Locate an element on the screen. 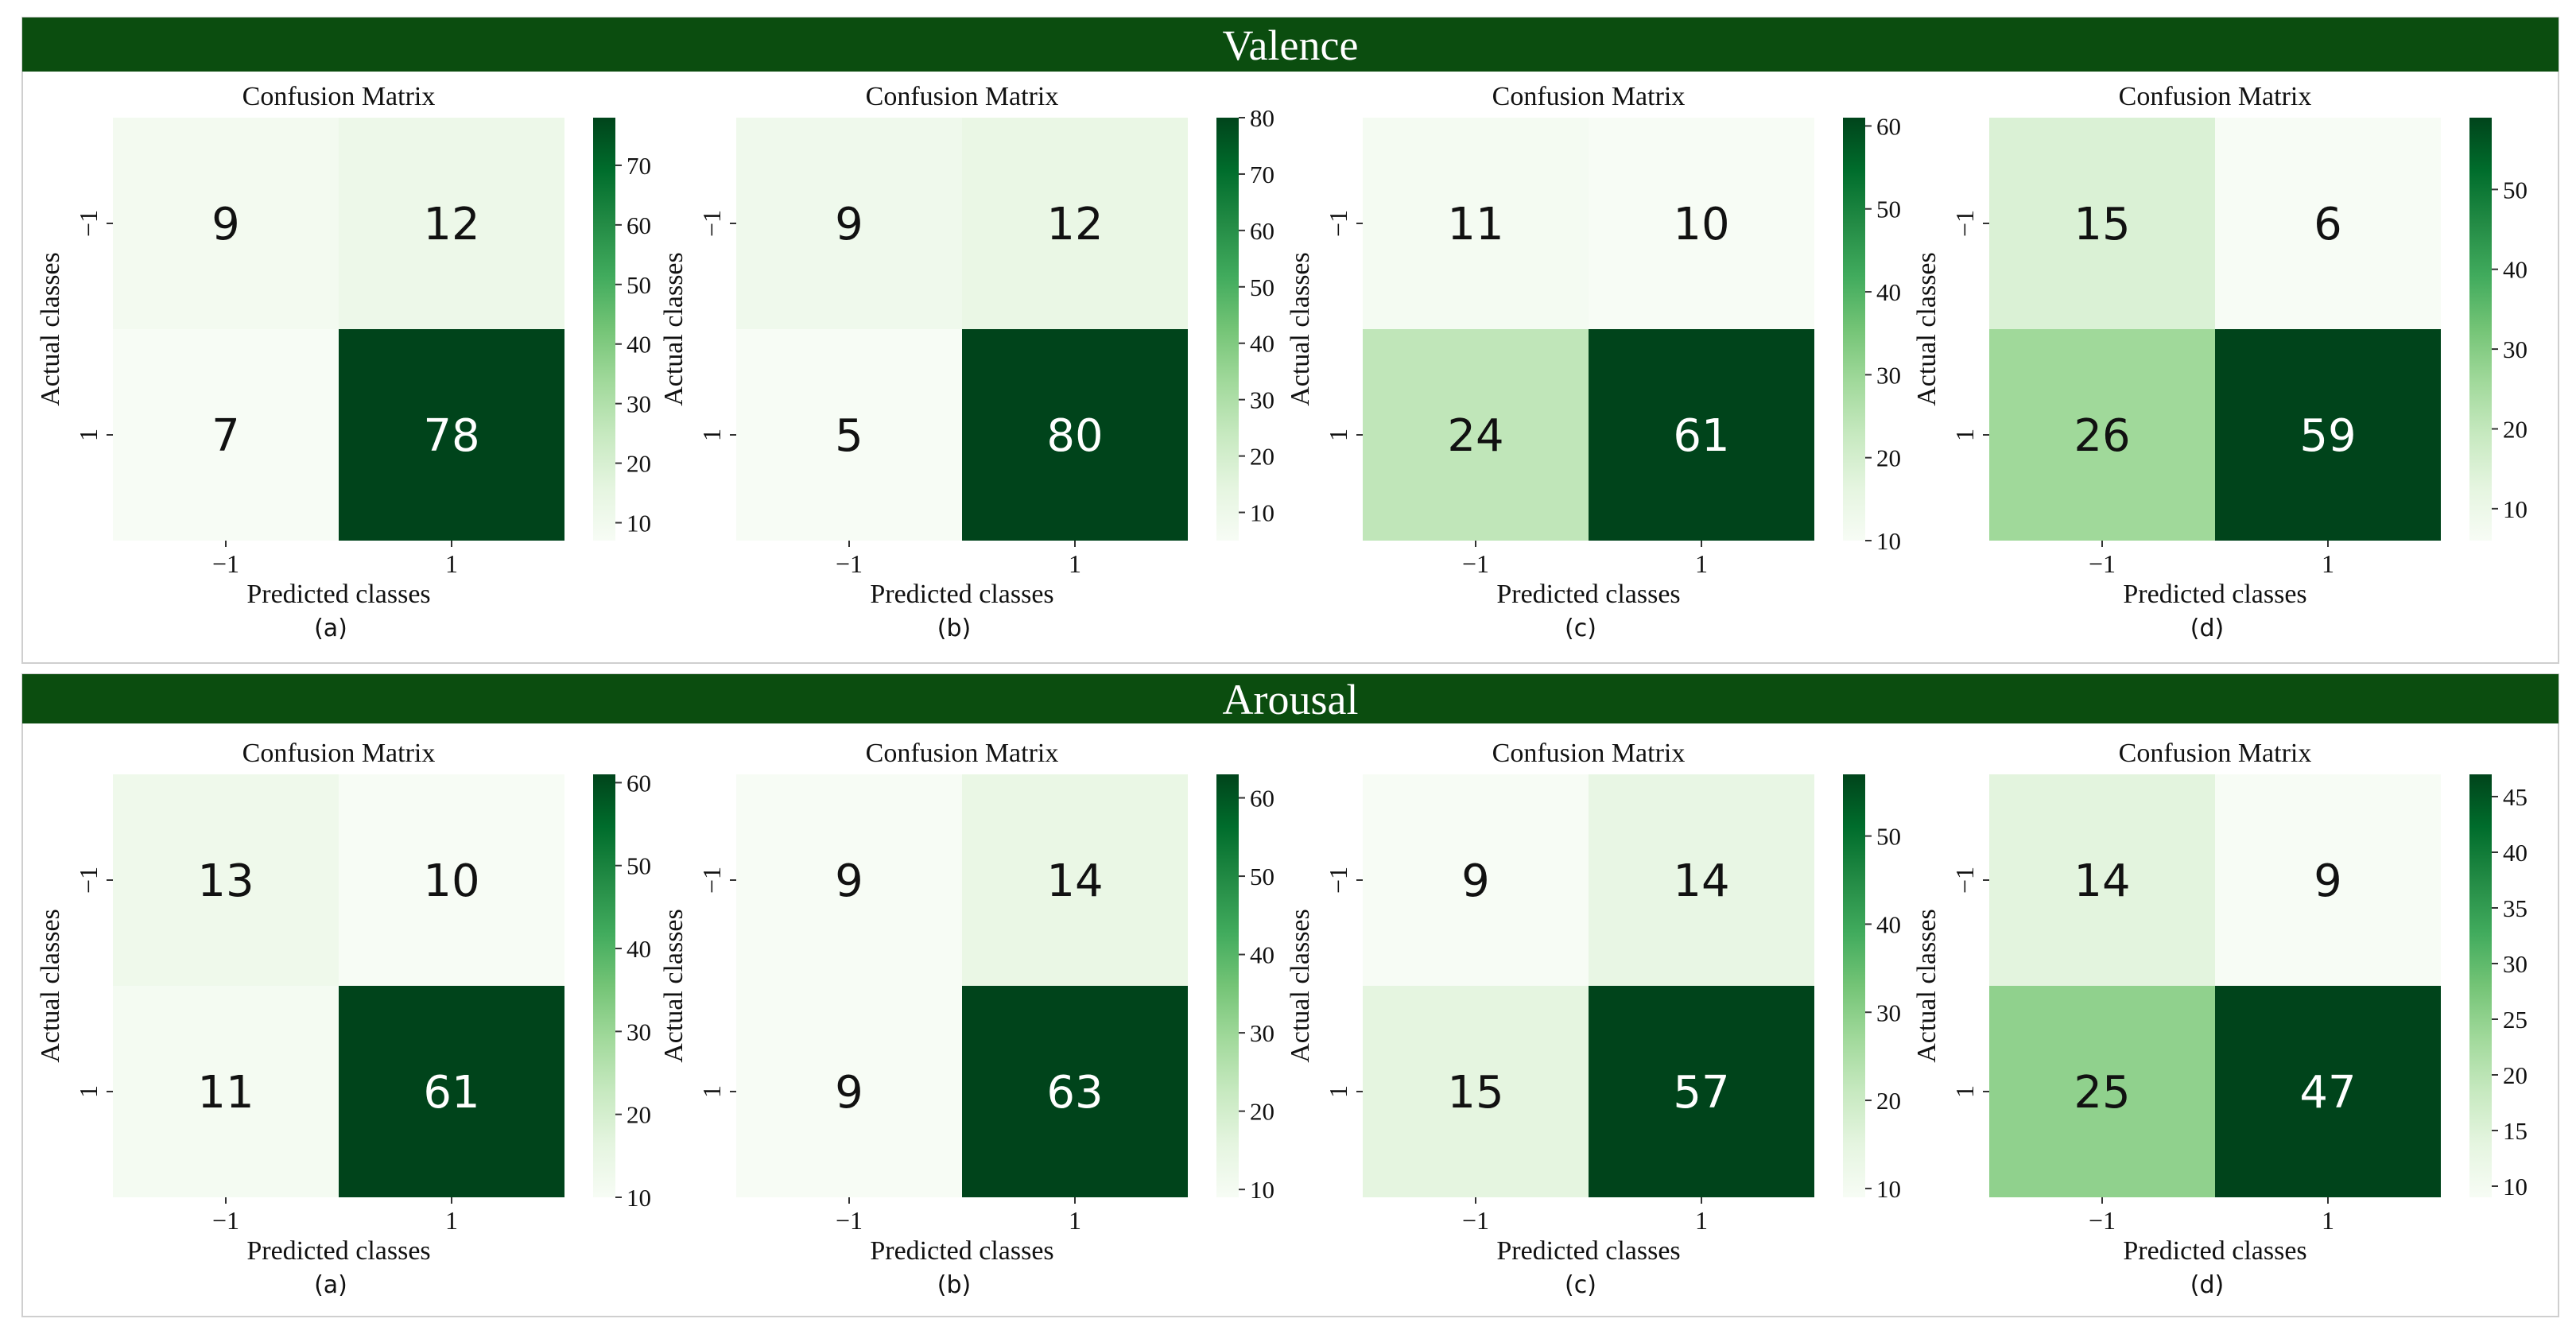 This screenshot has width=2576, height=1342. colorbar-tick-label: 25 is located at coordinates (2515, 1020).